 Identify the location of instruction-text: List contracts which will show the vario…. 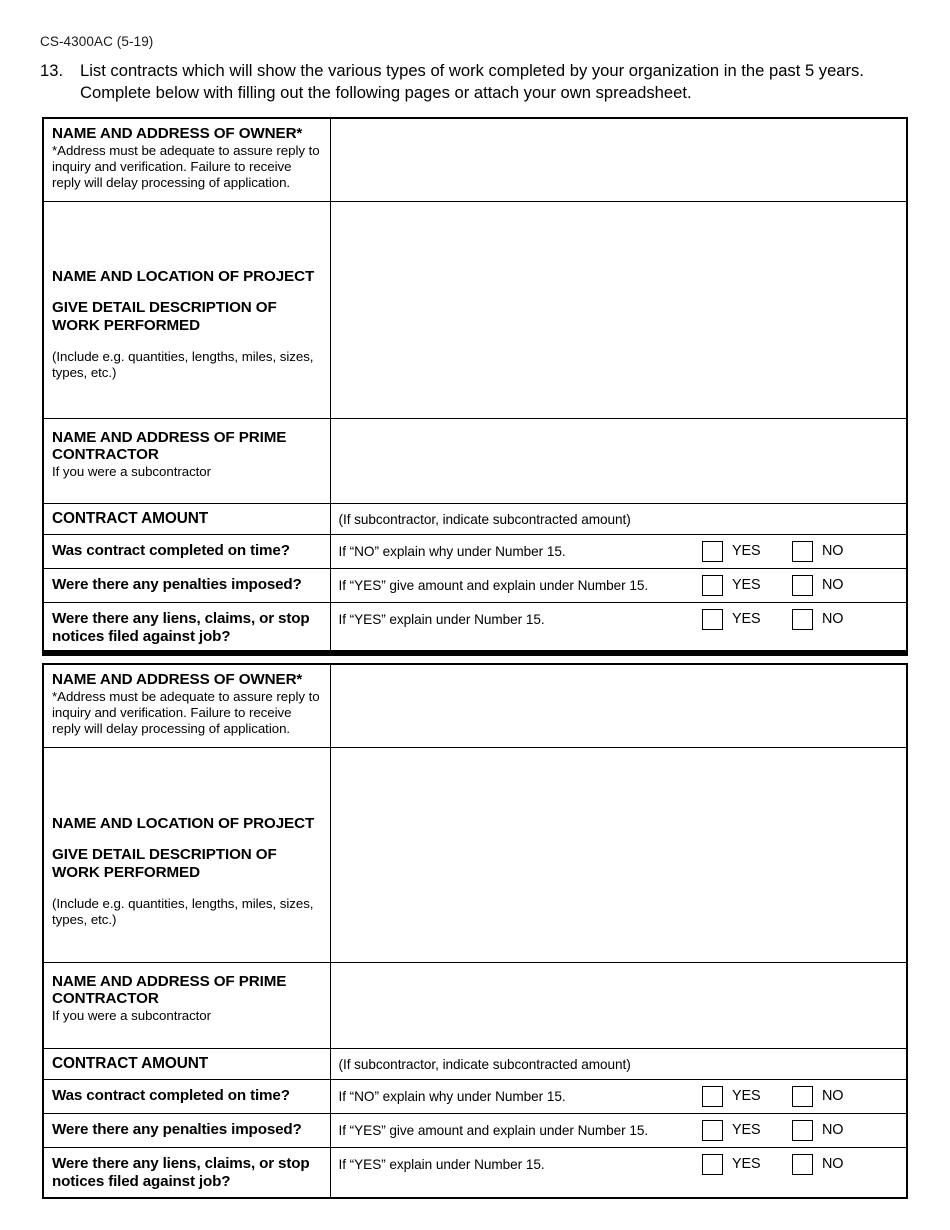
(472, 81).